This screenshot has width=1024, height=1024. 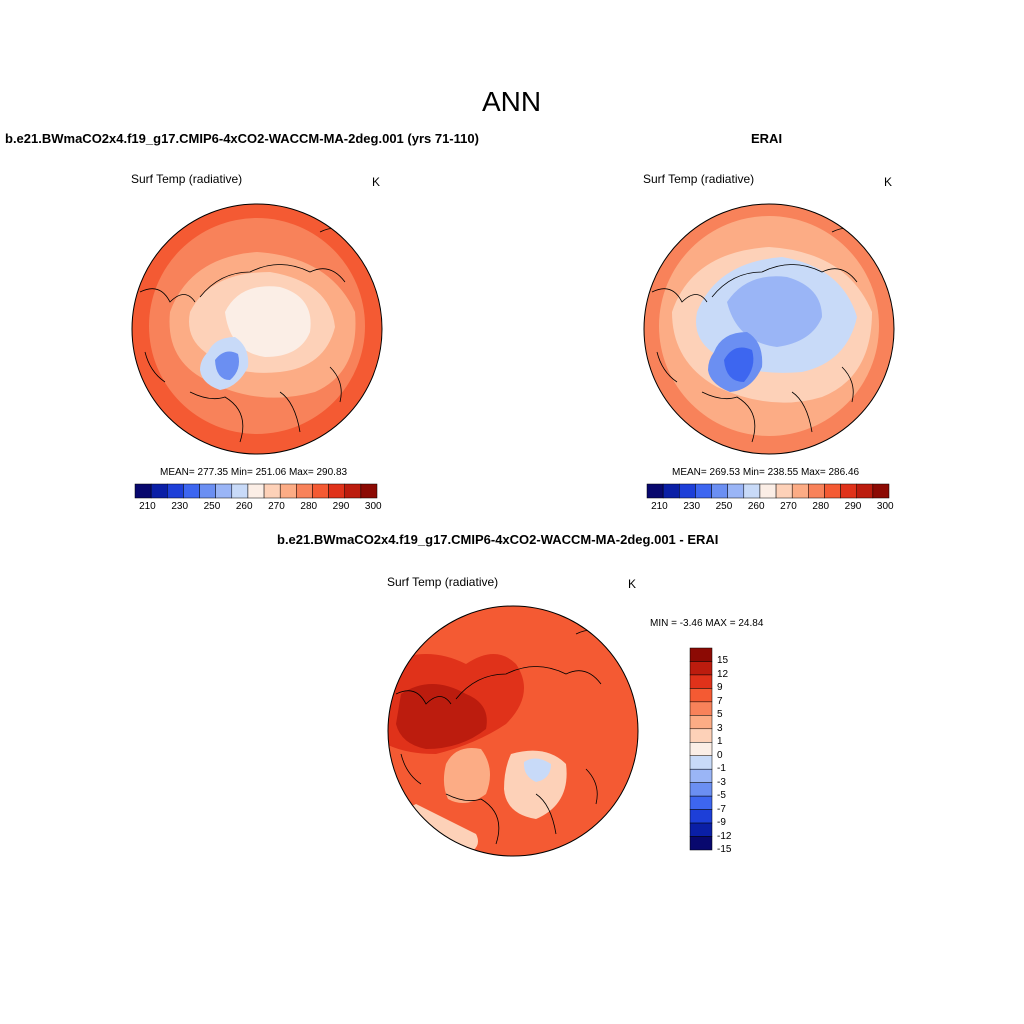 I want to click on colorbar-tick-label: 12, so click(x=723, y=674).